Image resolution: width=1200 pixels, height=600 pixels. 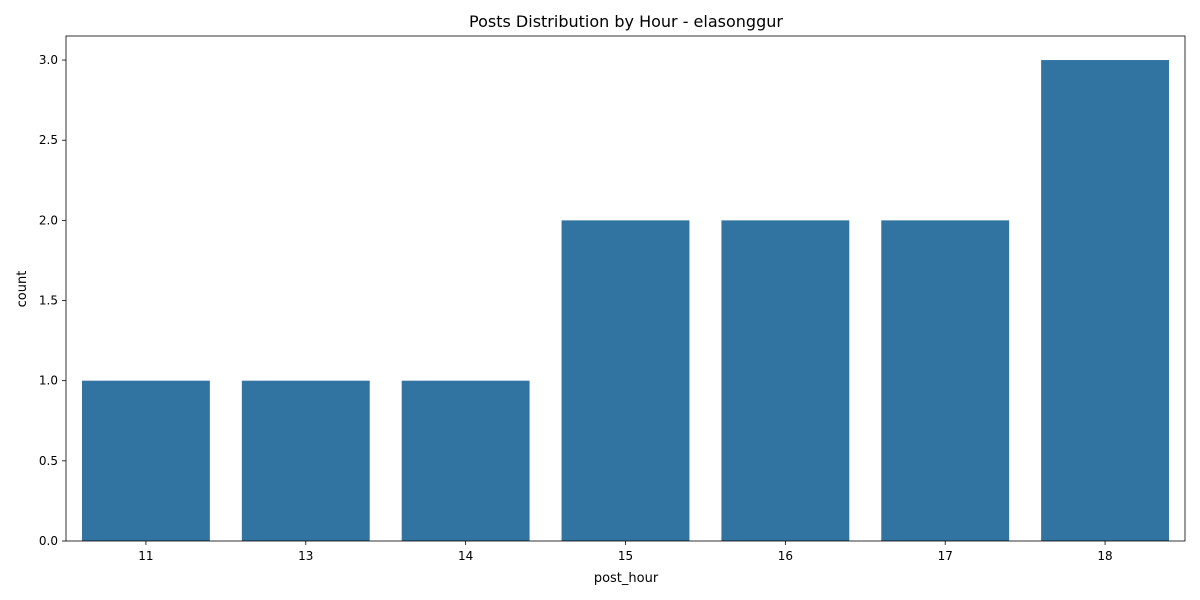 What do you see at coordinates (785, 556) in the screenshot?
I see `x-tick-label: 16` at bounding box center [785, 556].